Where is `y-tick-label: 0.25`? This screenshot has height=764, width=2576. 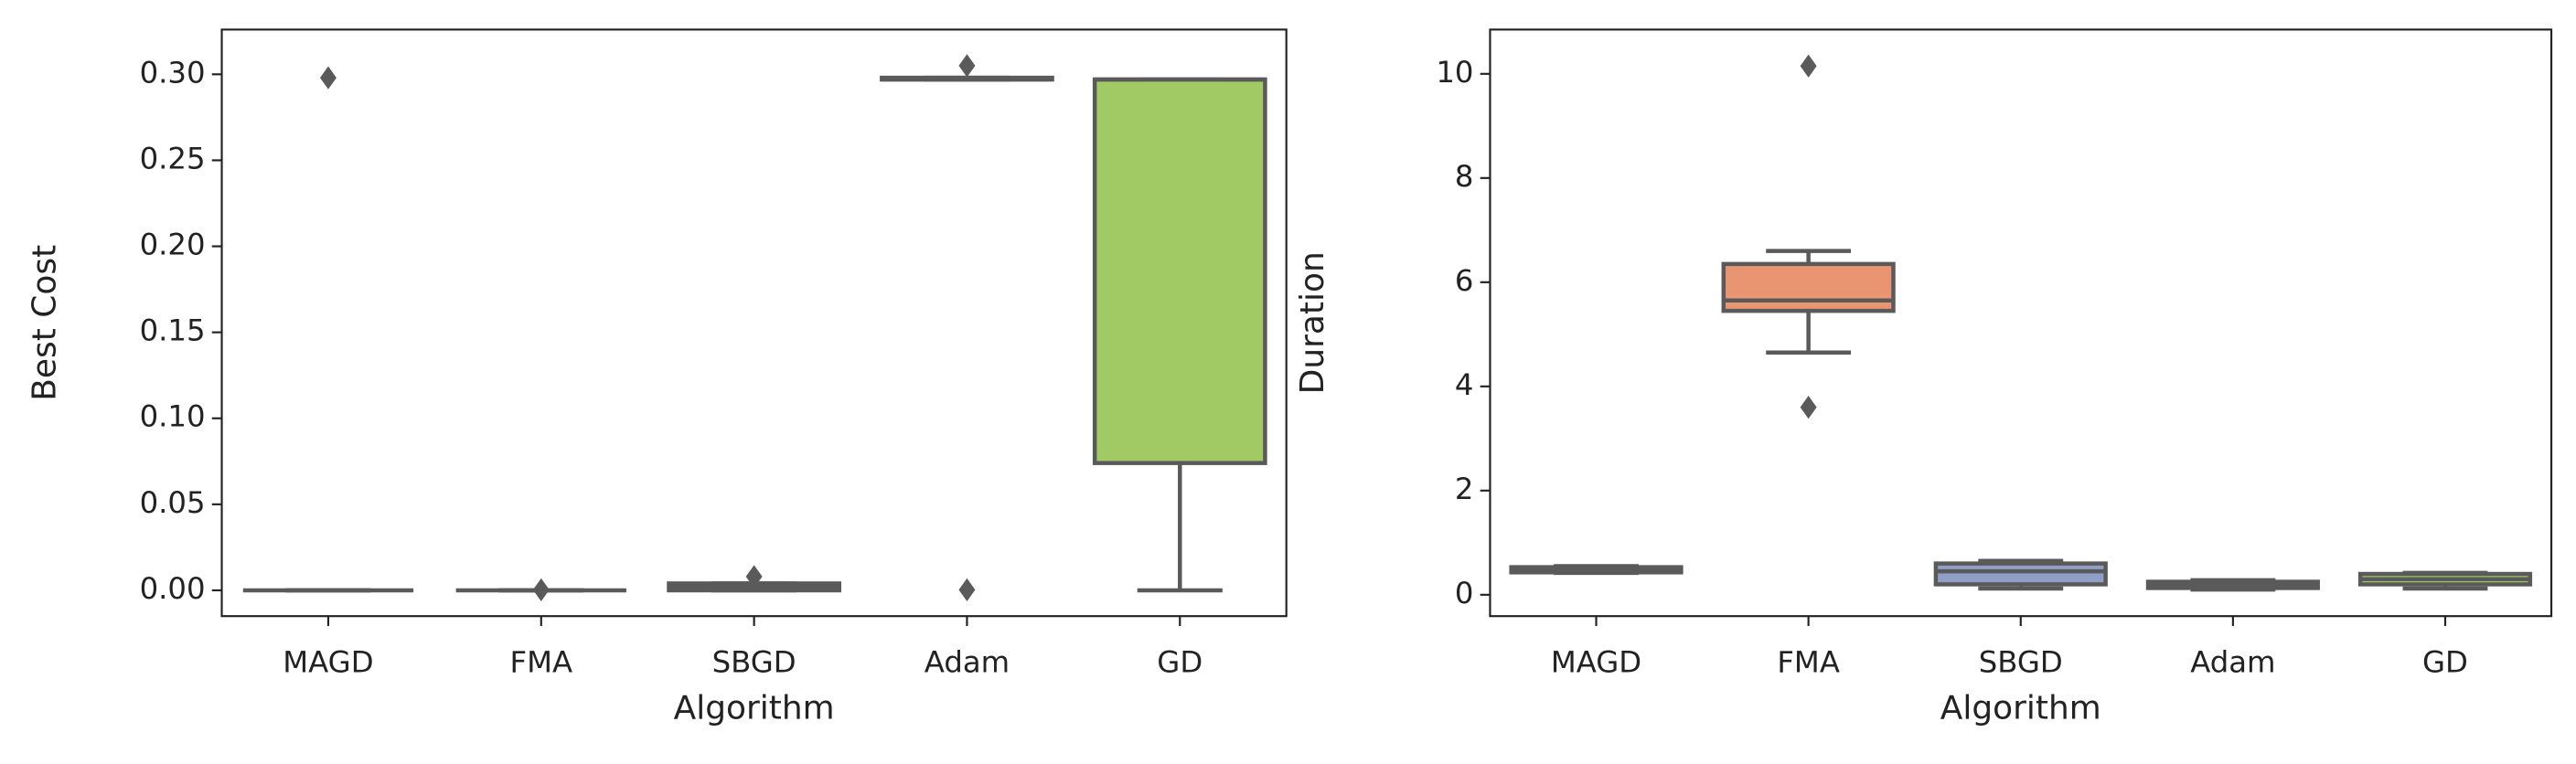 y-tick-label: 0.25 is located at coordinates (173, 158).